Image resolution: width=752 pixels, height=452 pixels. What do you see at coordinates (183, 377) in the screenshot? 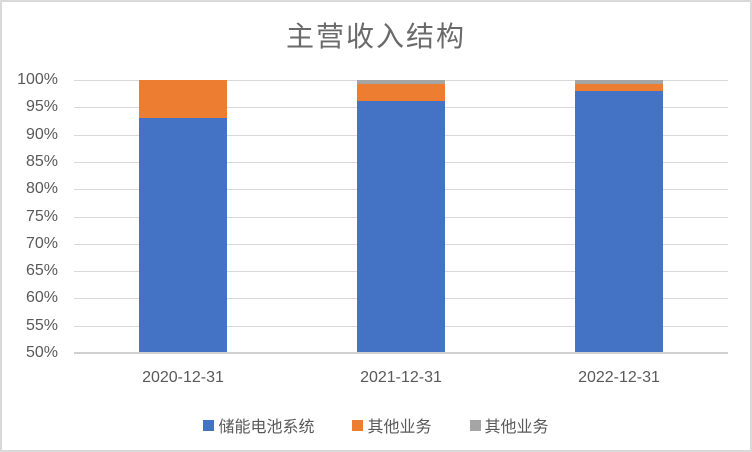
I see `x-tick-label: 2020-12-31` at bounding box center [183, 377].